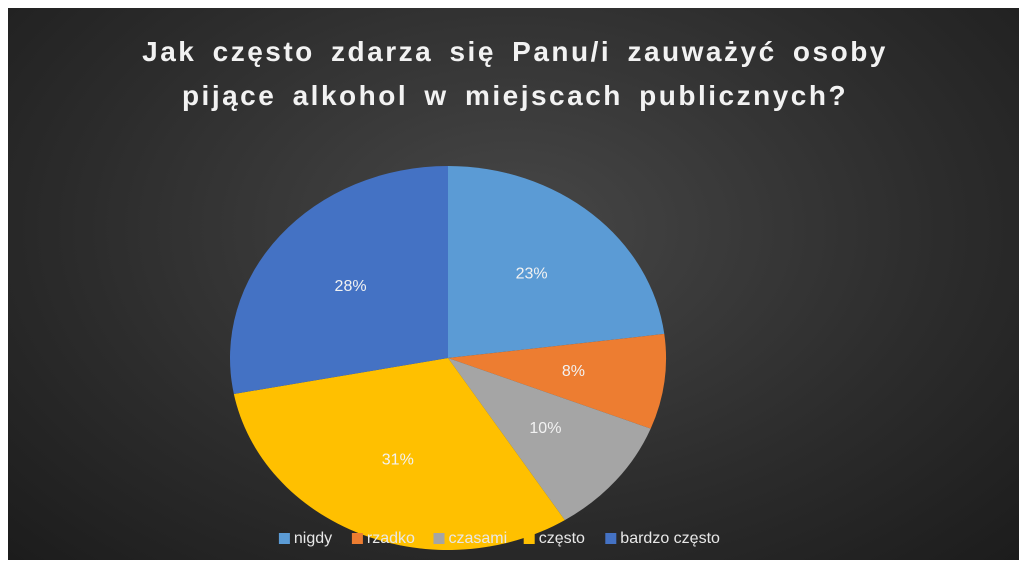 Image resolution: width=1027 pixels, height=563 pixels. Describe the element at coordinates (545, 428) in the screenshot. I see `data-label: 10%` at that location.